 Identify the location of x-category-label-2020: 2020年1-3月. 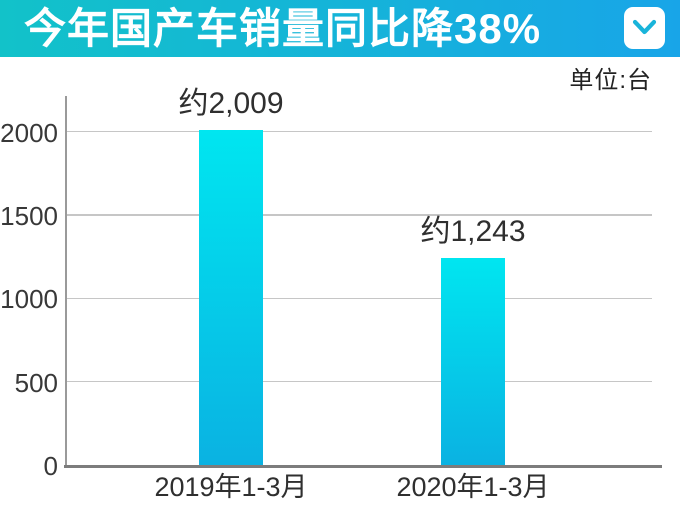
(473, 487).